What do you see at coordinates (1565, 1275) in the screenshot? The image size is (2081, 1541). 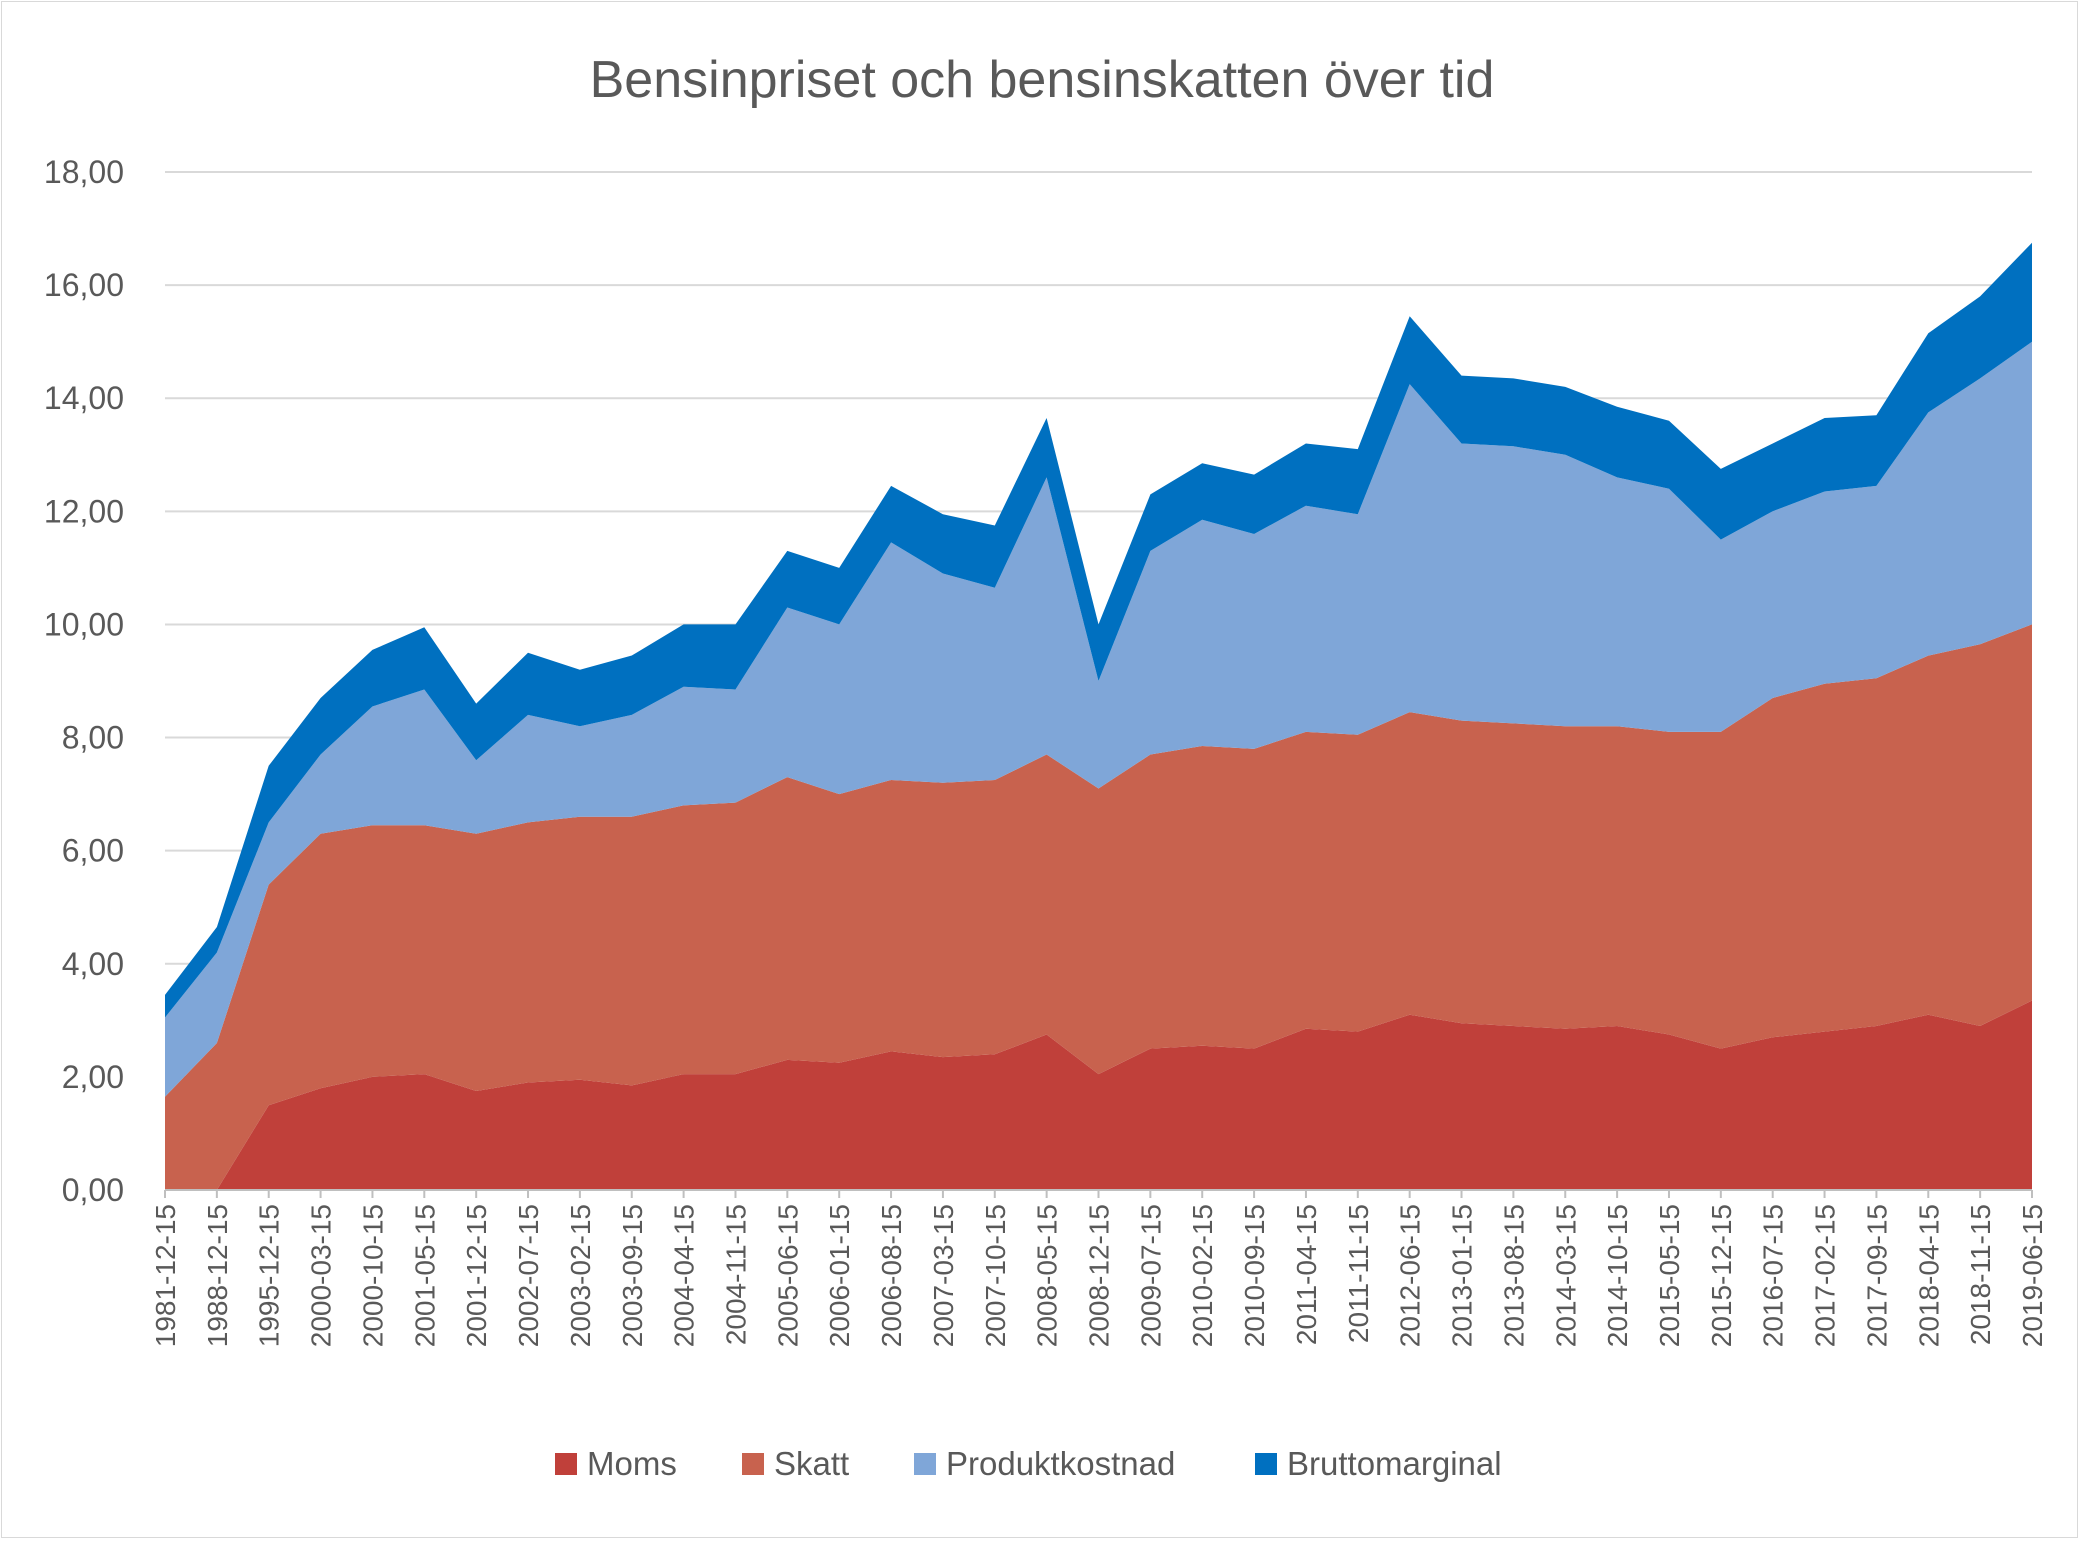 I see `x-tick-label: 2014-03-15` at bounding box center [1565, 1275].